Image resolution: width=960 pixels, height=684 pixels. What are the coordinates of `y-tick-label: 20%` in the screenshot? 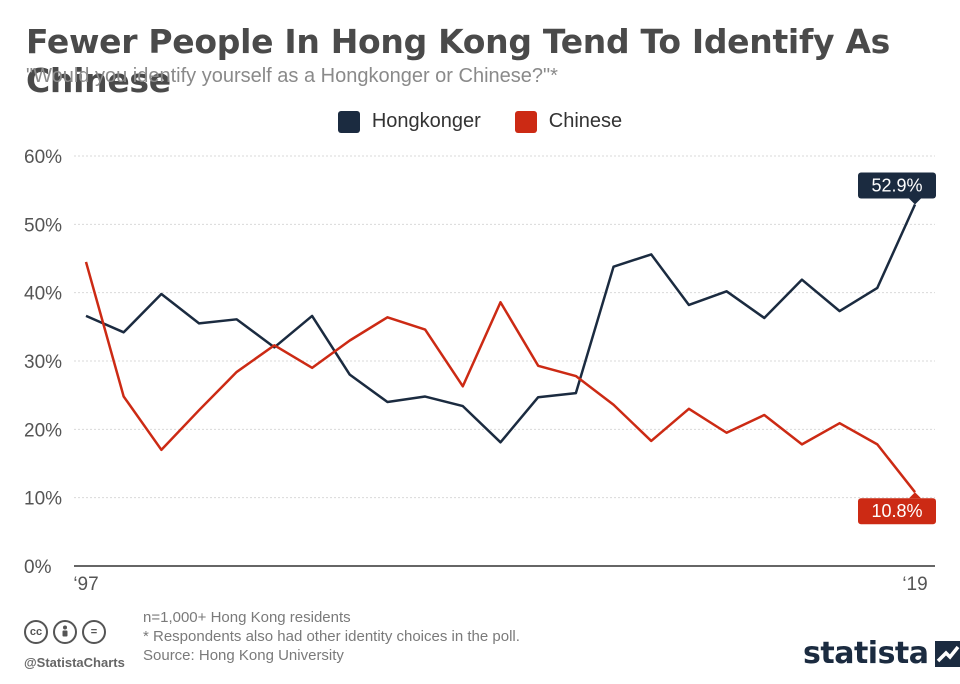 It's located at (43, 430).